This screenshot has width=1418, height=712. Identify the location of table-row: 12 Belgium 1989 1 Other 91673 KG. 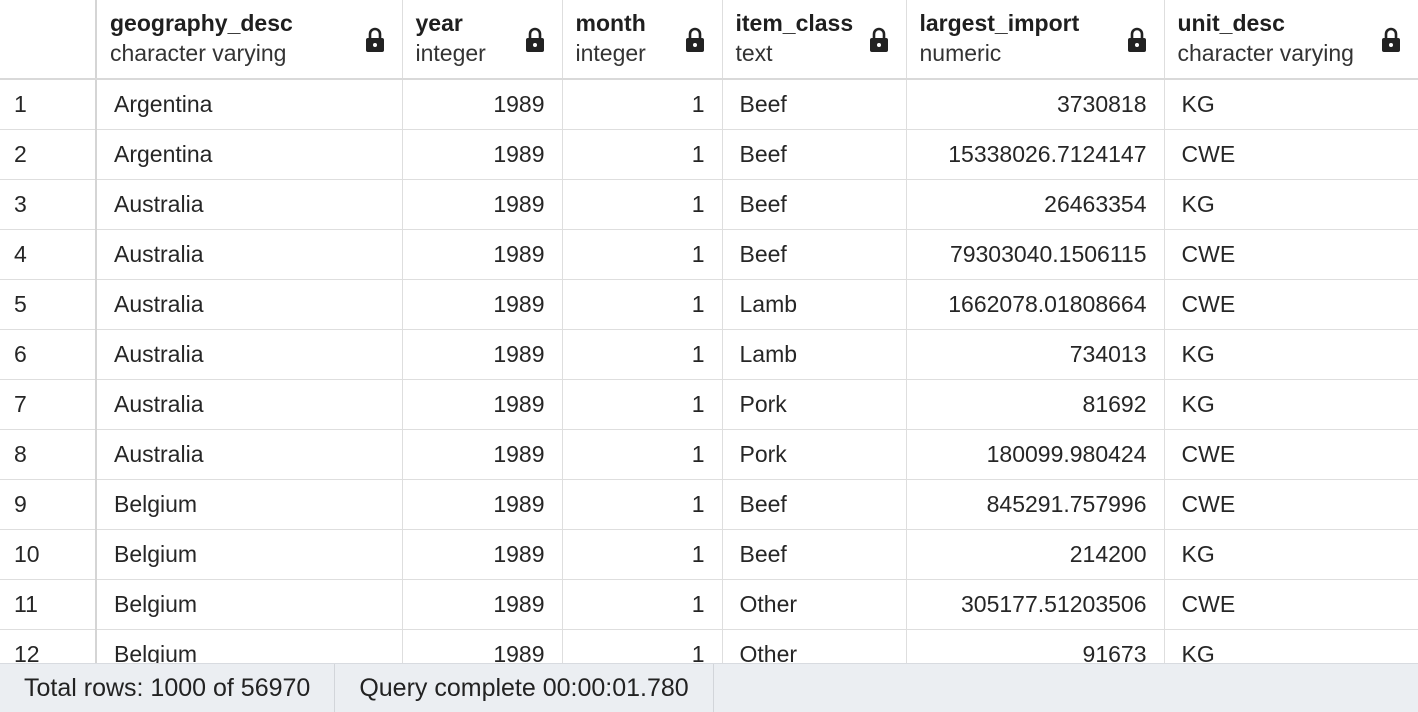
(709, 646).